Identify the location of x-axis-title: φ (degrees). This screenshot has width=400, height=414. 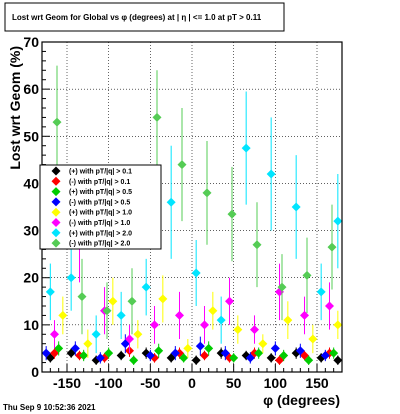
(301, 400).